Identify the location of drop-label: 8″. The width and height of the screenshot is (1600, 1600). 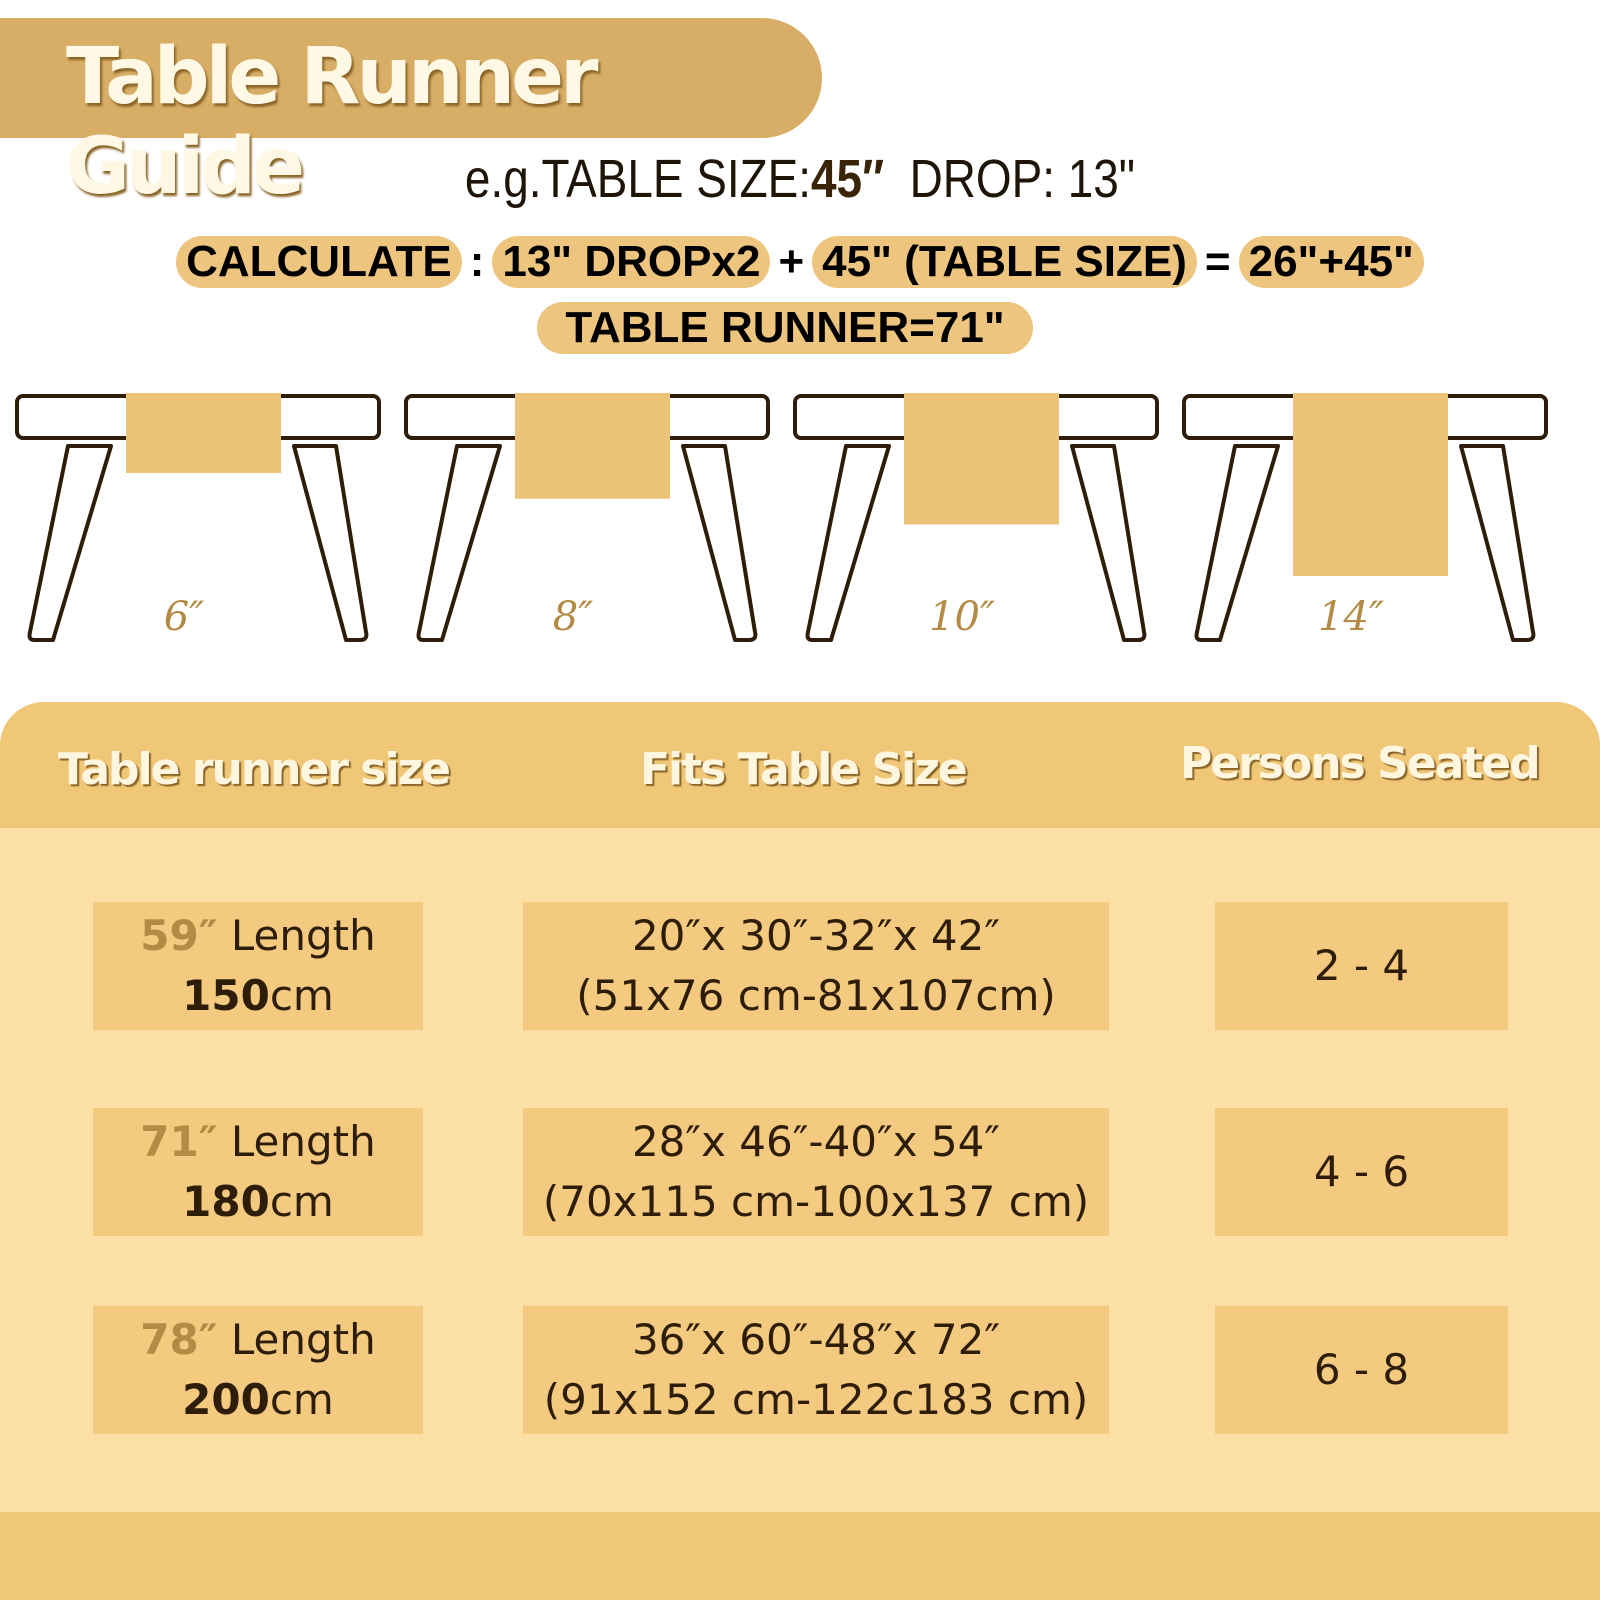
(573, 617).